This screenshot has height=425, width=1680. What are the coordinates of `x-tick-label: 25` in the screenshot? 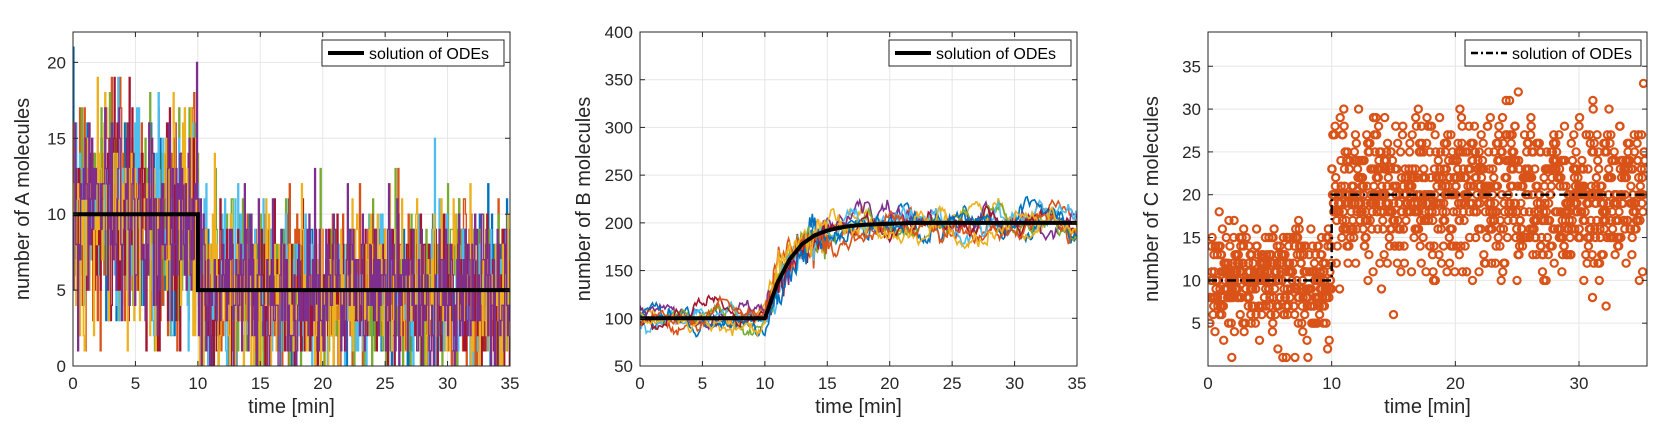 It's located at (385, 383).